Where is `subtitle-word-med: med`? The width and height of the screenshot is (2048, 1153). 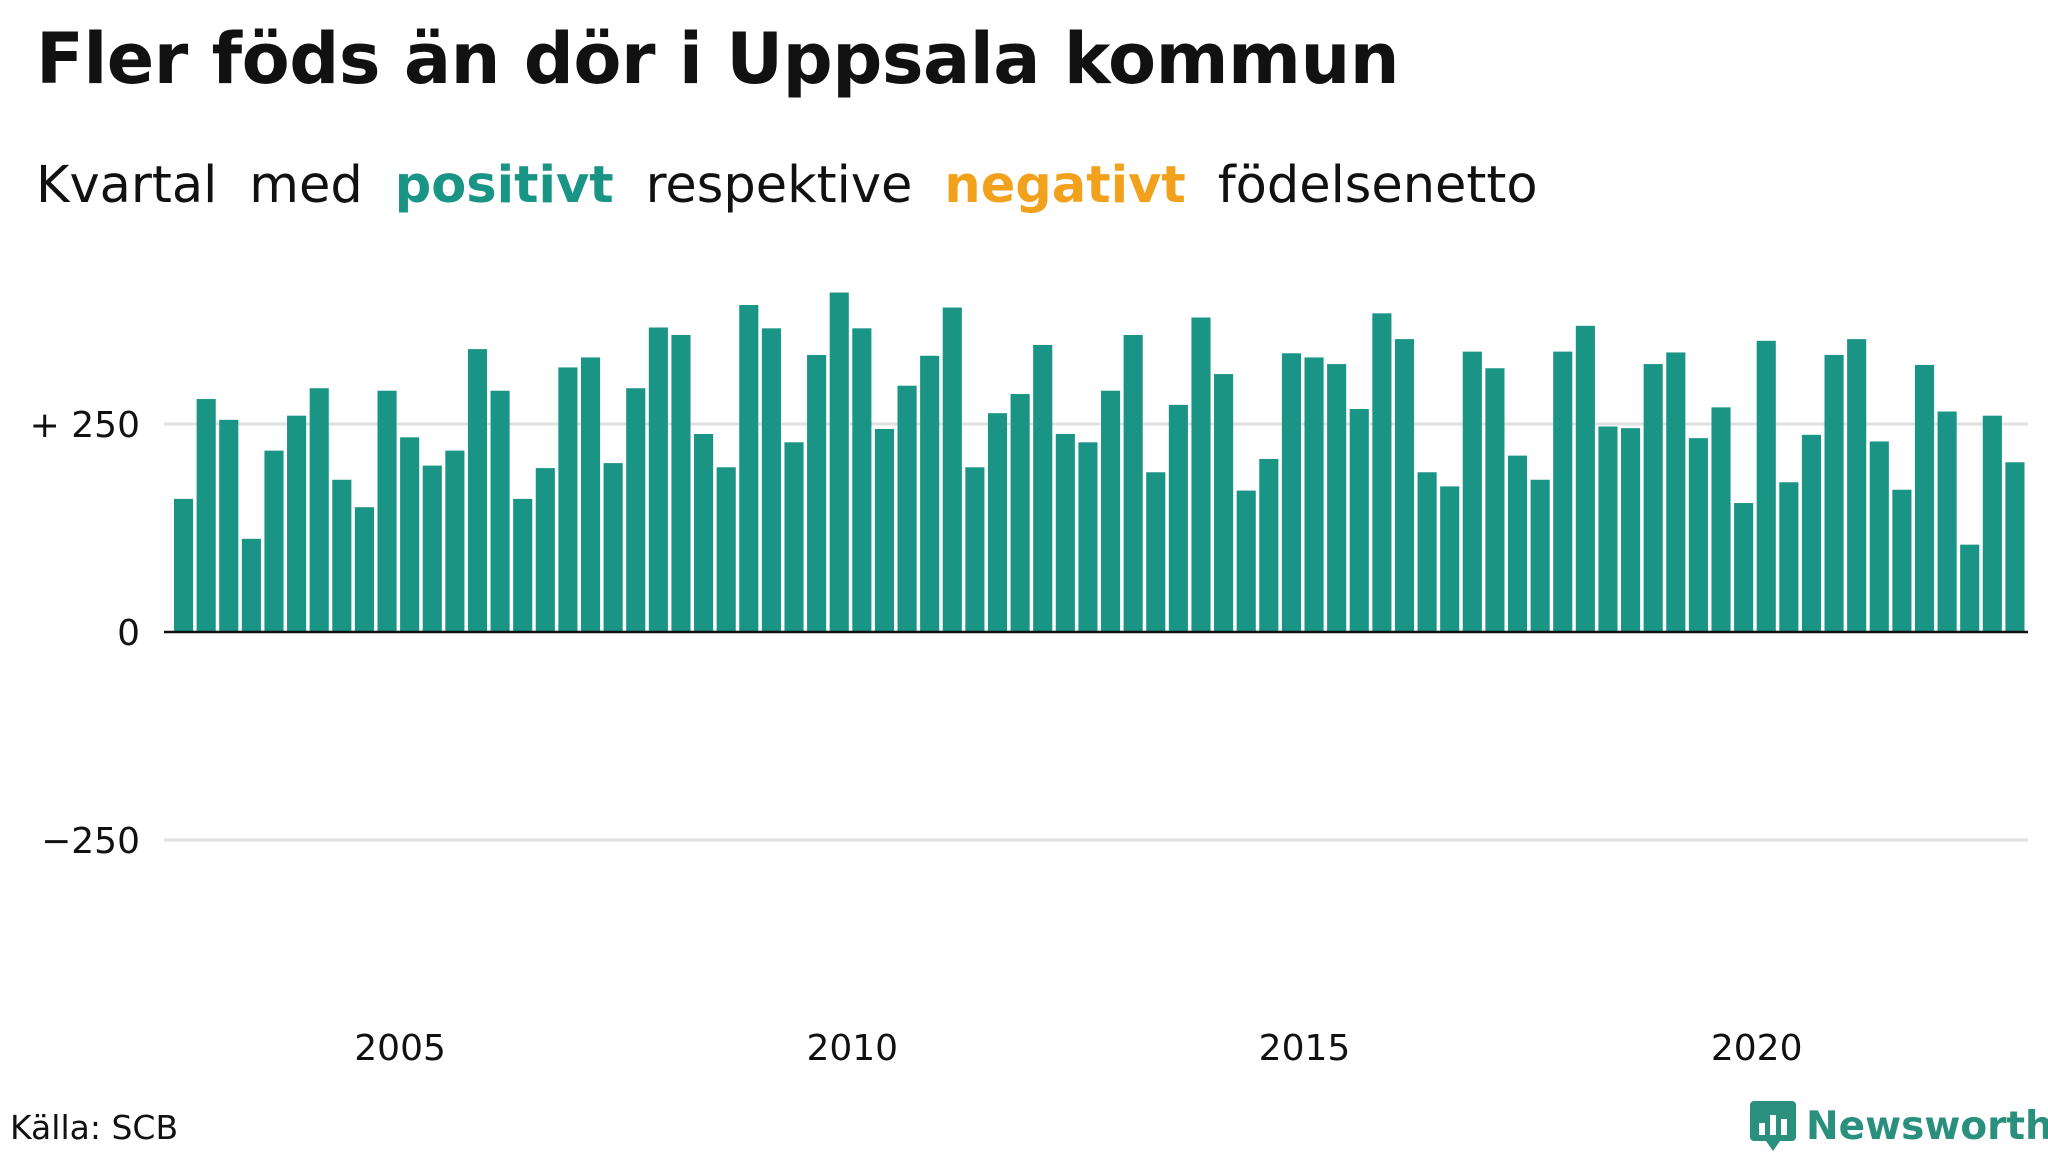 subtitle-word-med: med is located at coordinates (306, 185).